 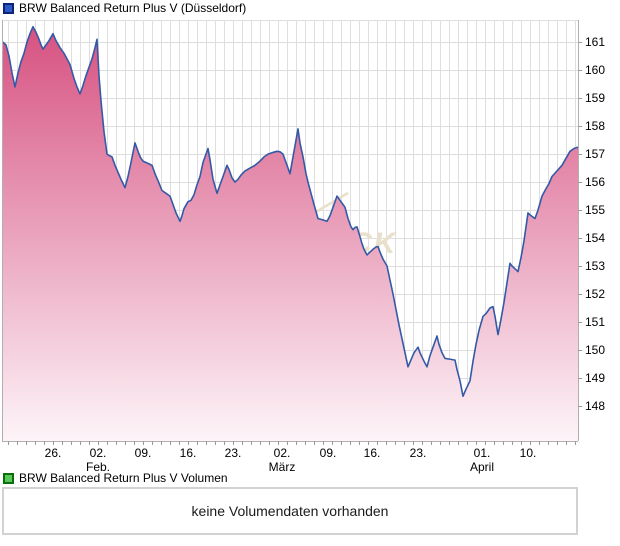 I want to click on volume-legend: BRW Balanced Return Plus V Volumen, so click(x=115, y=478).